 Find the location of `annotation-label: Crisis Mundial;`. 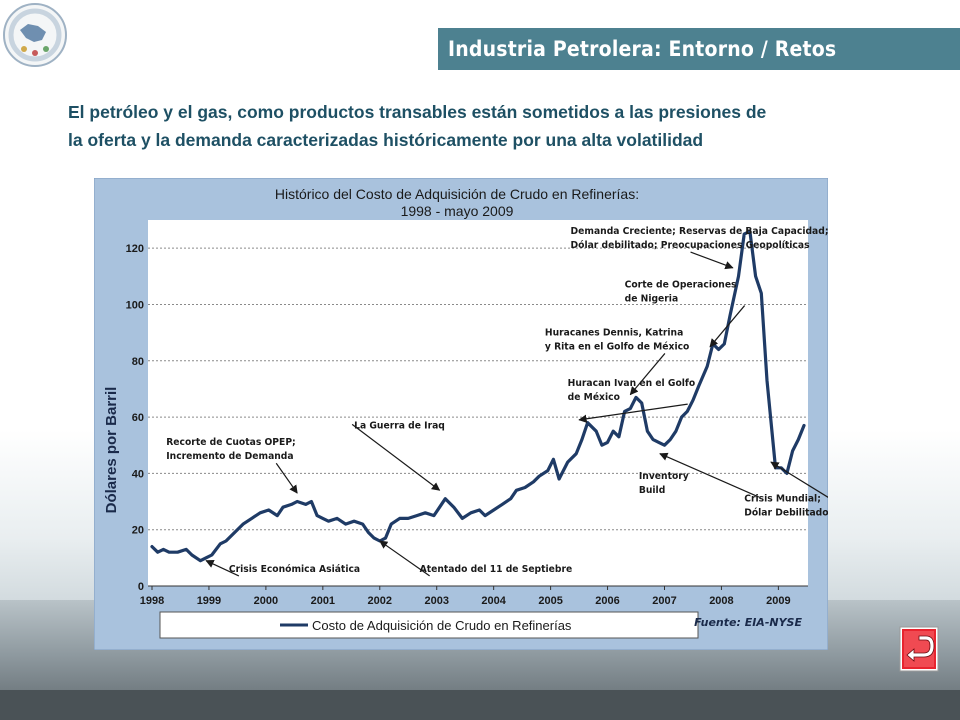

annotation-label: Crisis Mundial; is located at coordinates (782, 498).